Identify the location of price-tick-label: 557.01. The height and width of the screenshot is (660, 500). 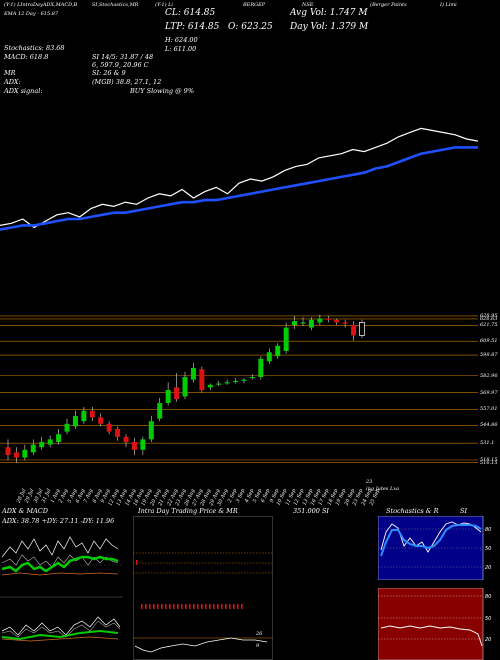
(489, 409).